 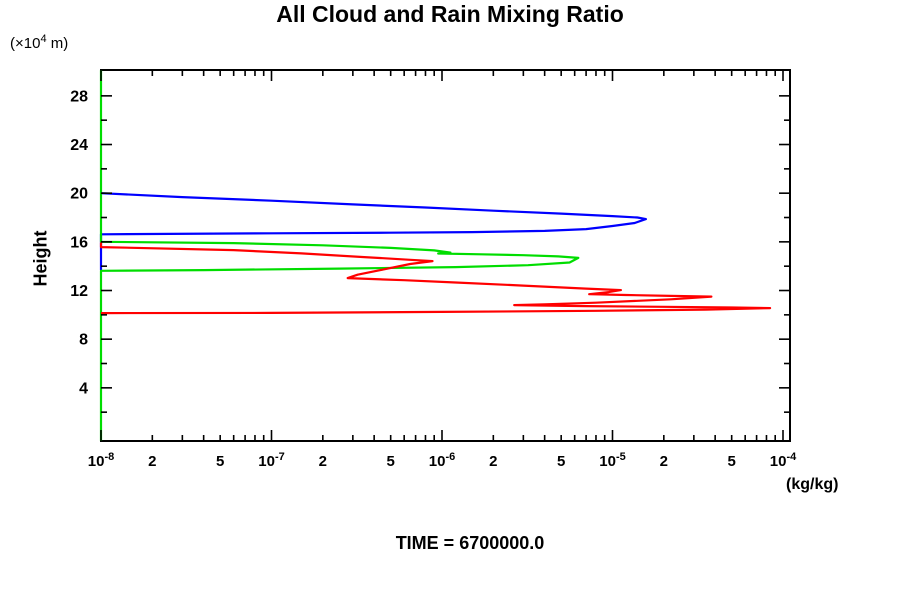 What do you see at coordinates (612, 460) in the screenshot?
I see `svg-text: 10⁻⁵` at bounding box center [612, 460].